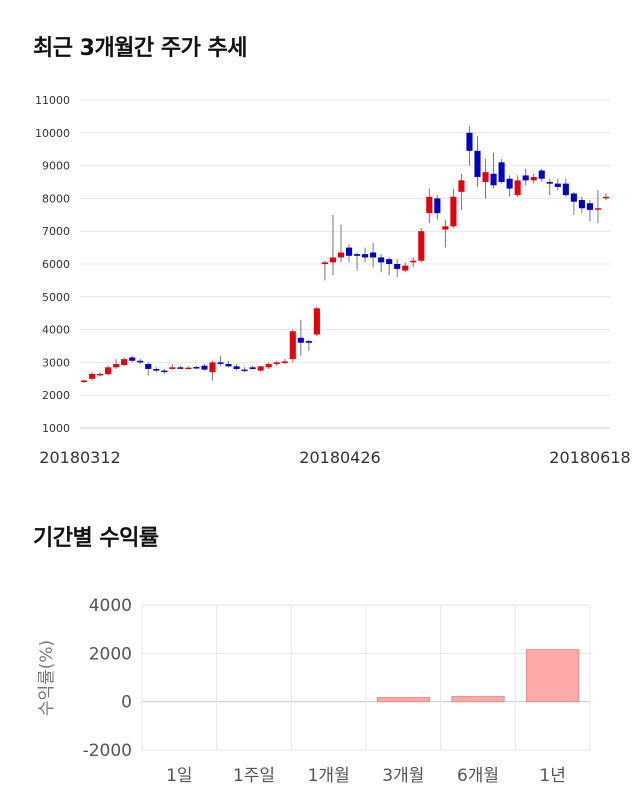  What do you see at coordinates (478, 676) in the screenshot?
I see `returns-bars` at bounding box center [478, 676].